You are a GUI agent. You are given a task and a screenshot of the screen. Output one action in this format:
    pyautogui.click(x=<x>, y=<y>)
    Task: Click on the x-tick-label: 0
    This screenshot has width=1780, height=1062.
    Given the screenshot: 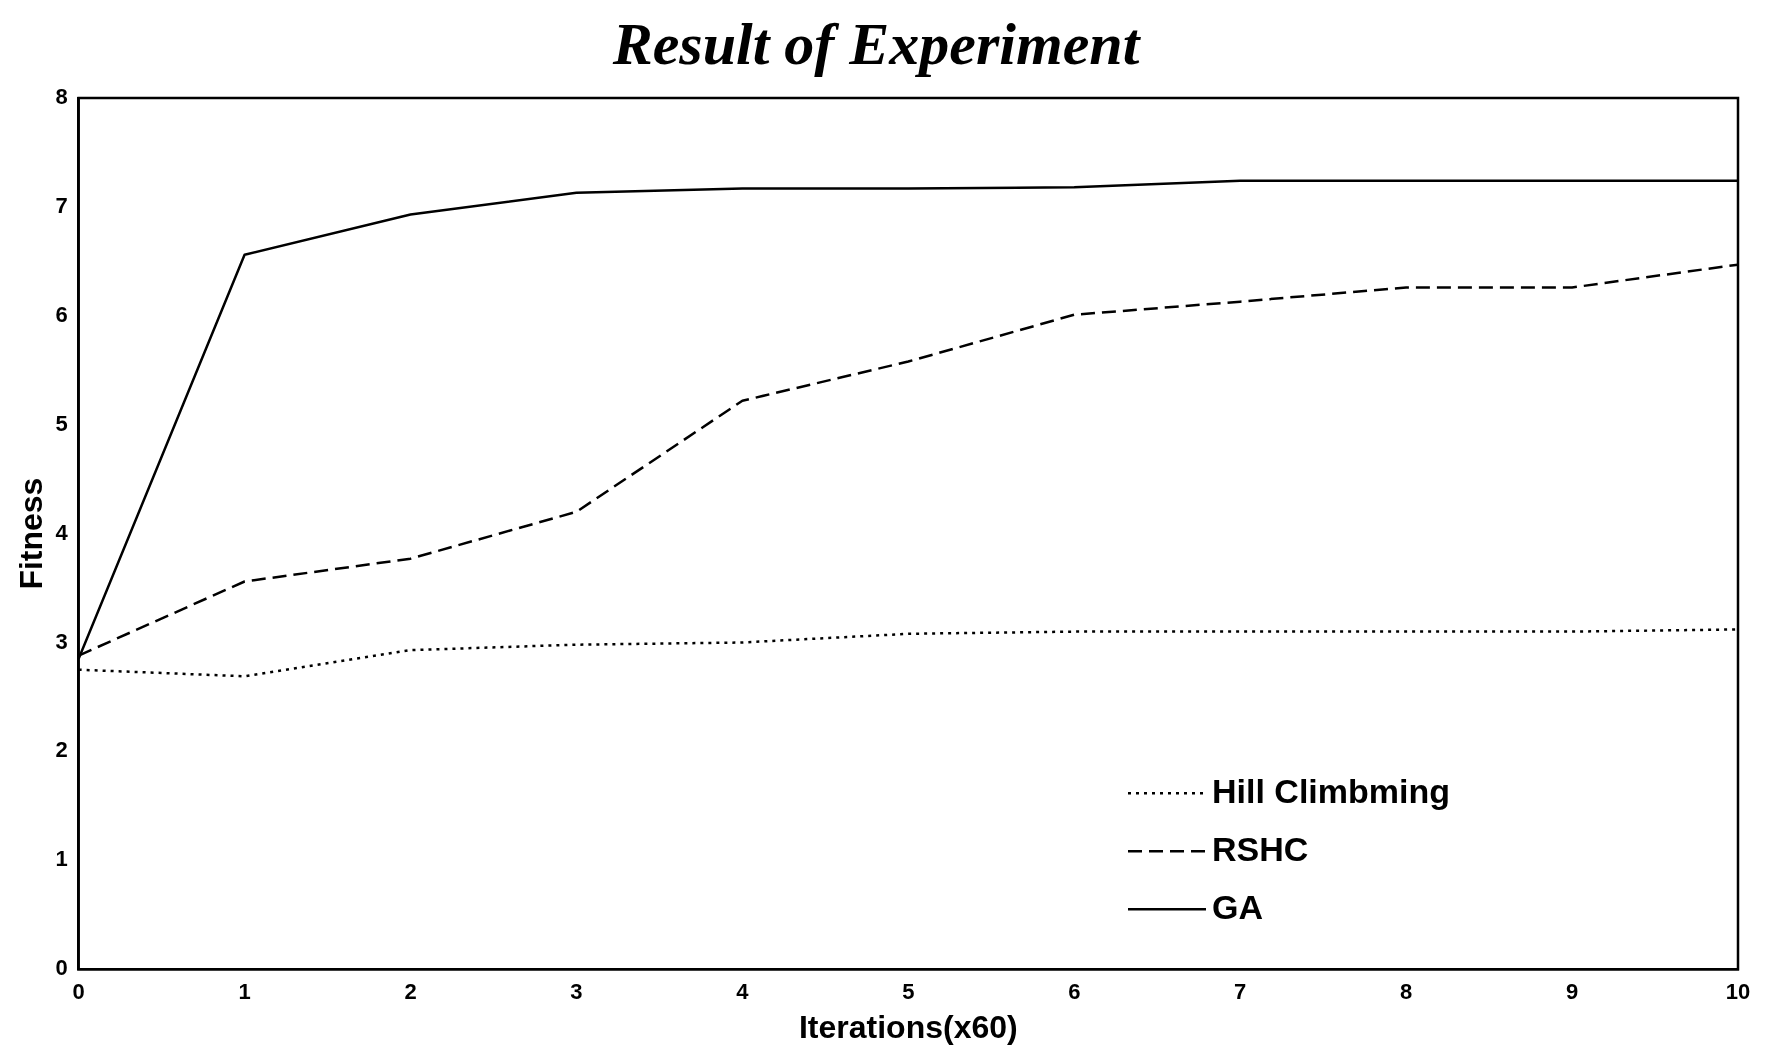 What is the action you would take?
    pyautogui.click(x=78, y=992)
    